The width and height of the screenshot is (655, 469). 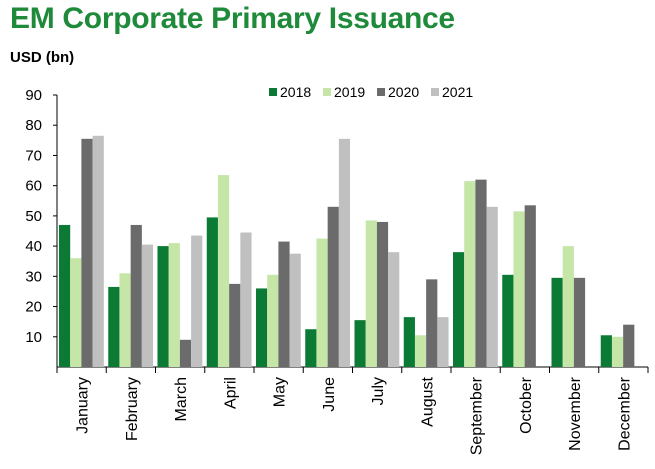 What do you see at coordinates (197, 301) in the screenshot?
I see `bar-2021-march` at bounding box center [197, 301].